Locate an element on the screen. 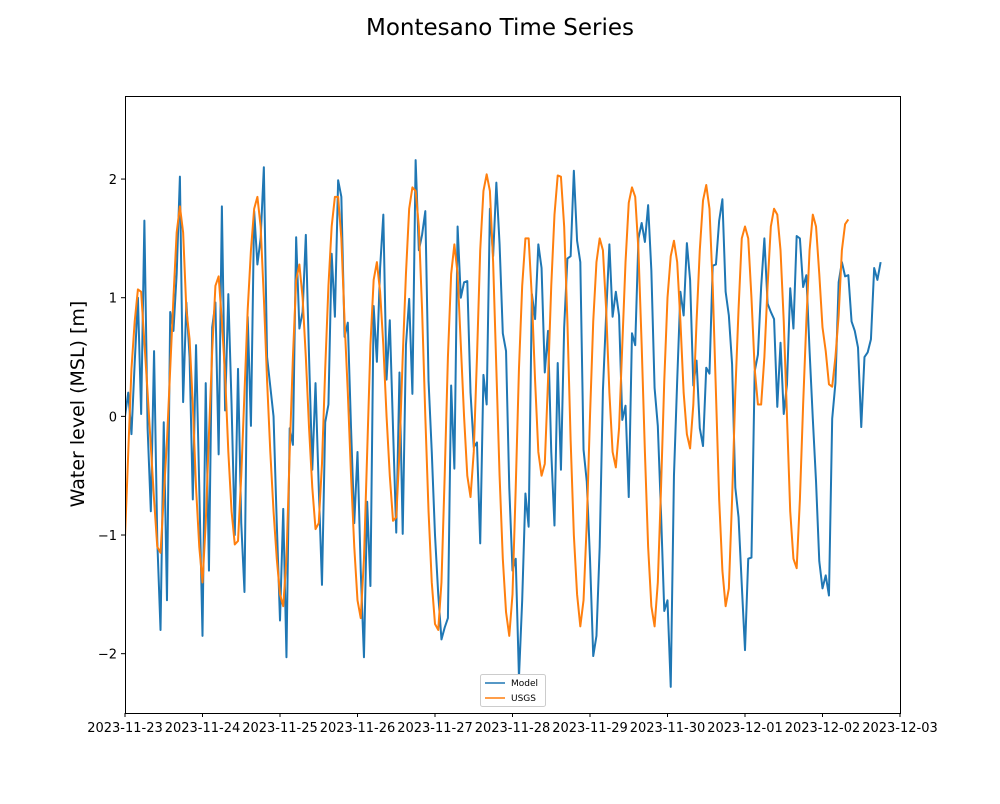 This screenshot has height=804, width=1000. x-tick-label: 2023-11-27 is located at coordinates (435, 728).